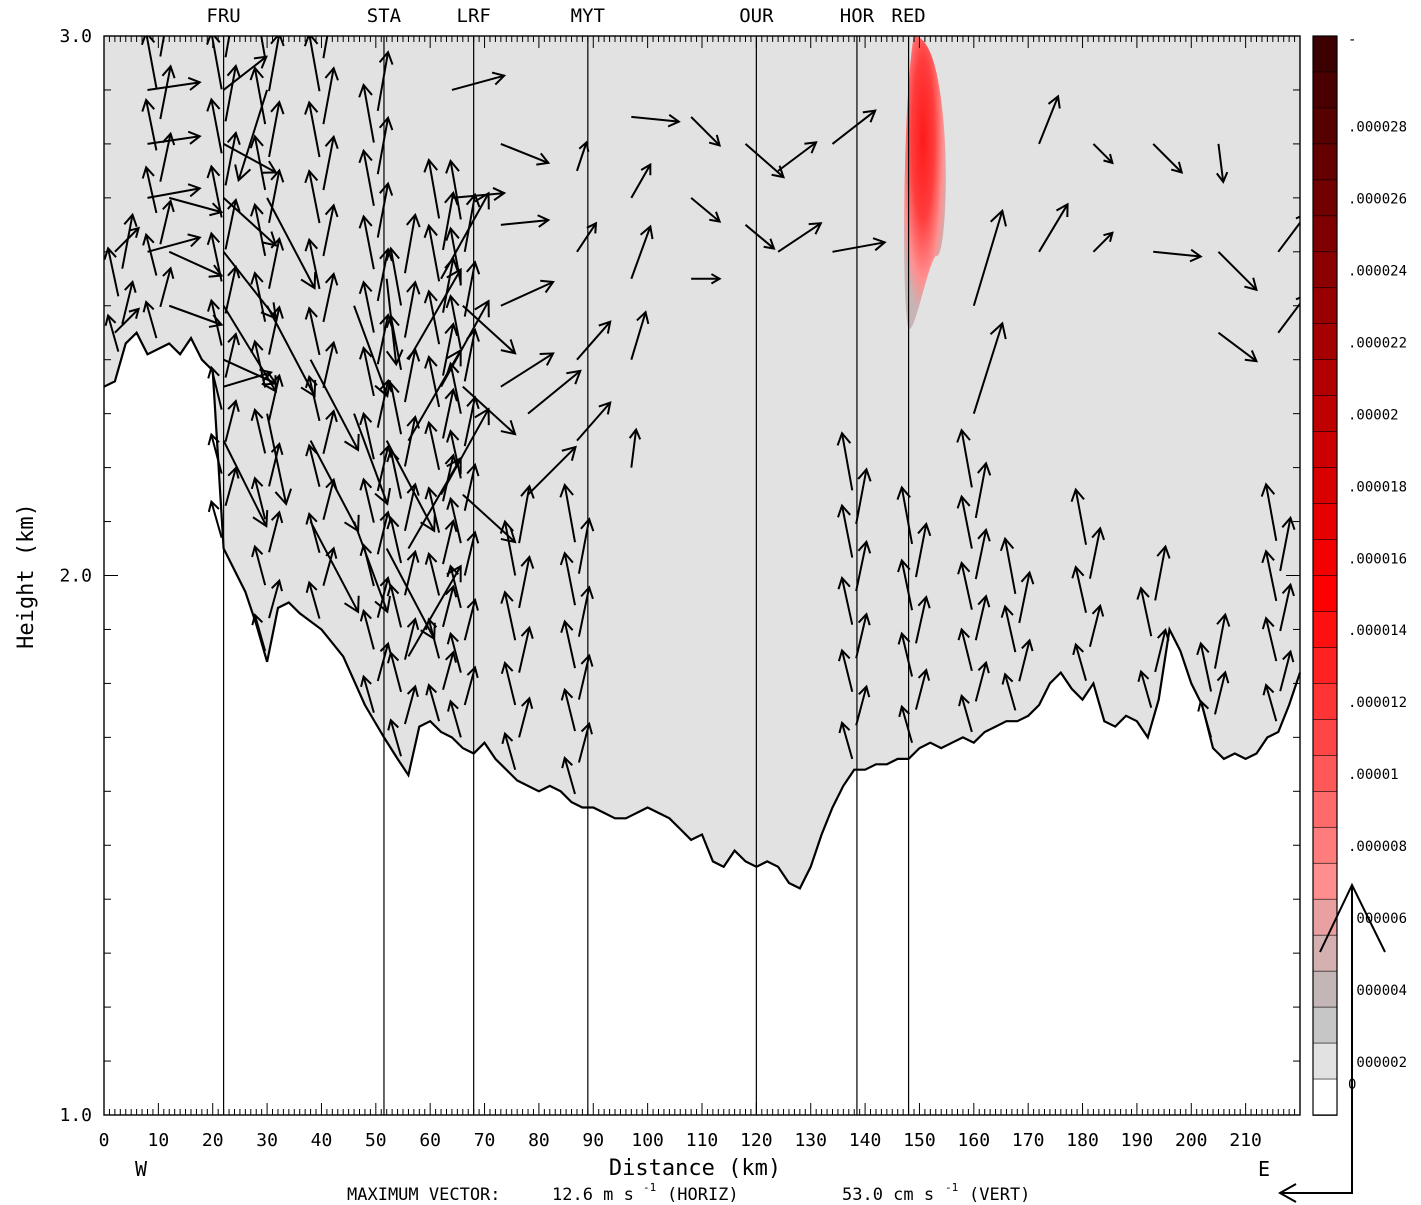  Describe the element at coordinates (223, 16) in the screenshot. I see `station-label: FRU` at that location.